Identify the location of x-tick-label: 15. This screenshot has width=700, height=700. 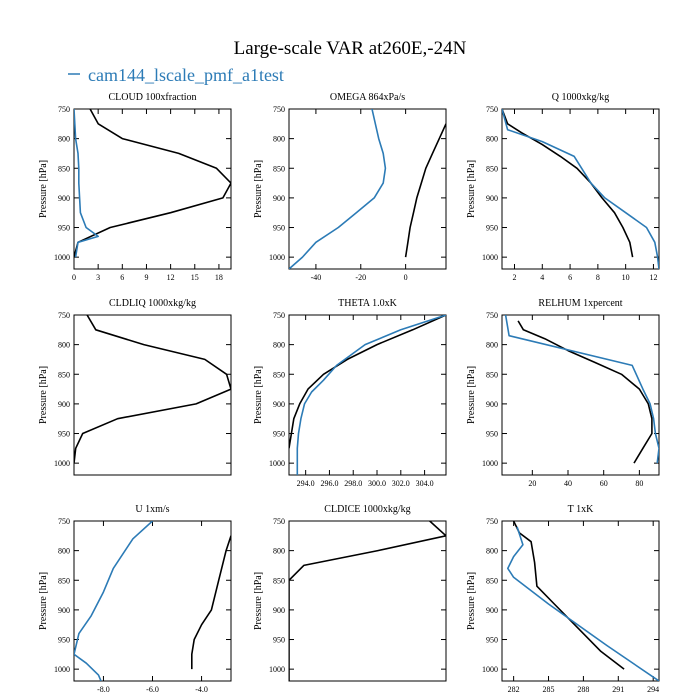
(195, 277).